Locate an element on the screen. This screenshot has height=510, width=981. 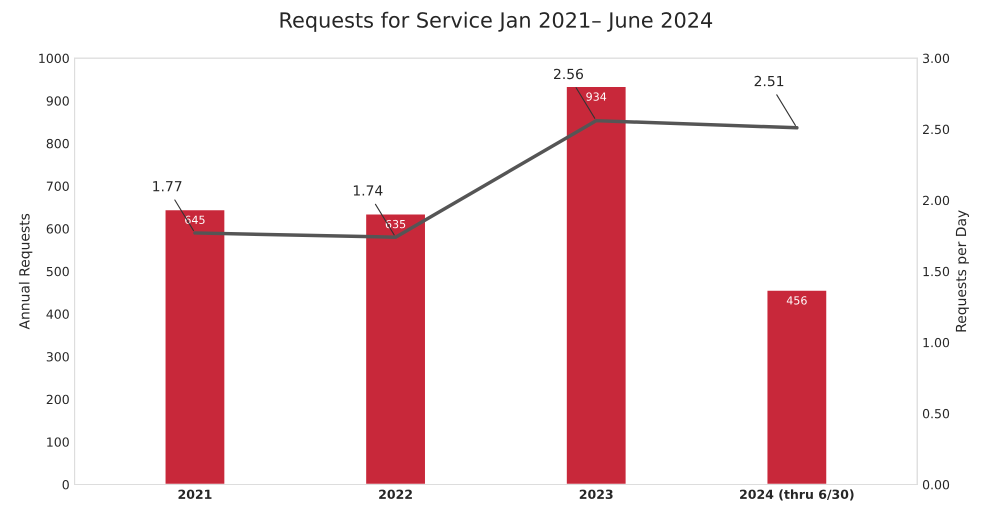
y-axis-title: Annual Requests is located at coordinates (25, 272).